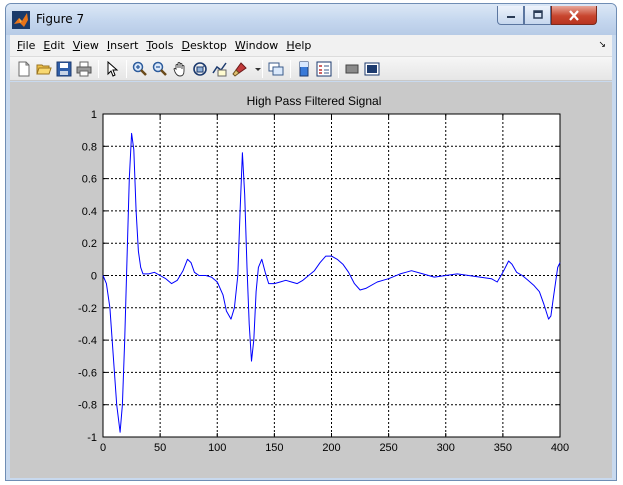 This screenshot has height=485, width=623. I want to click on chart-title: High Pass Filtered Signal, so click(314, 101).